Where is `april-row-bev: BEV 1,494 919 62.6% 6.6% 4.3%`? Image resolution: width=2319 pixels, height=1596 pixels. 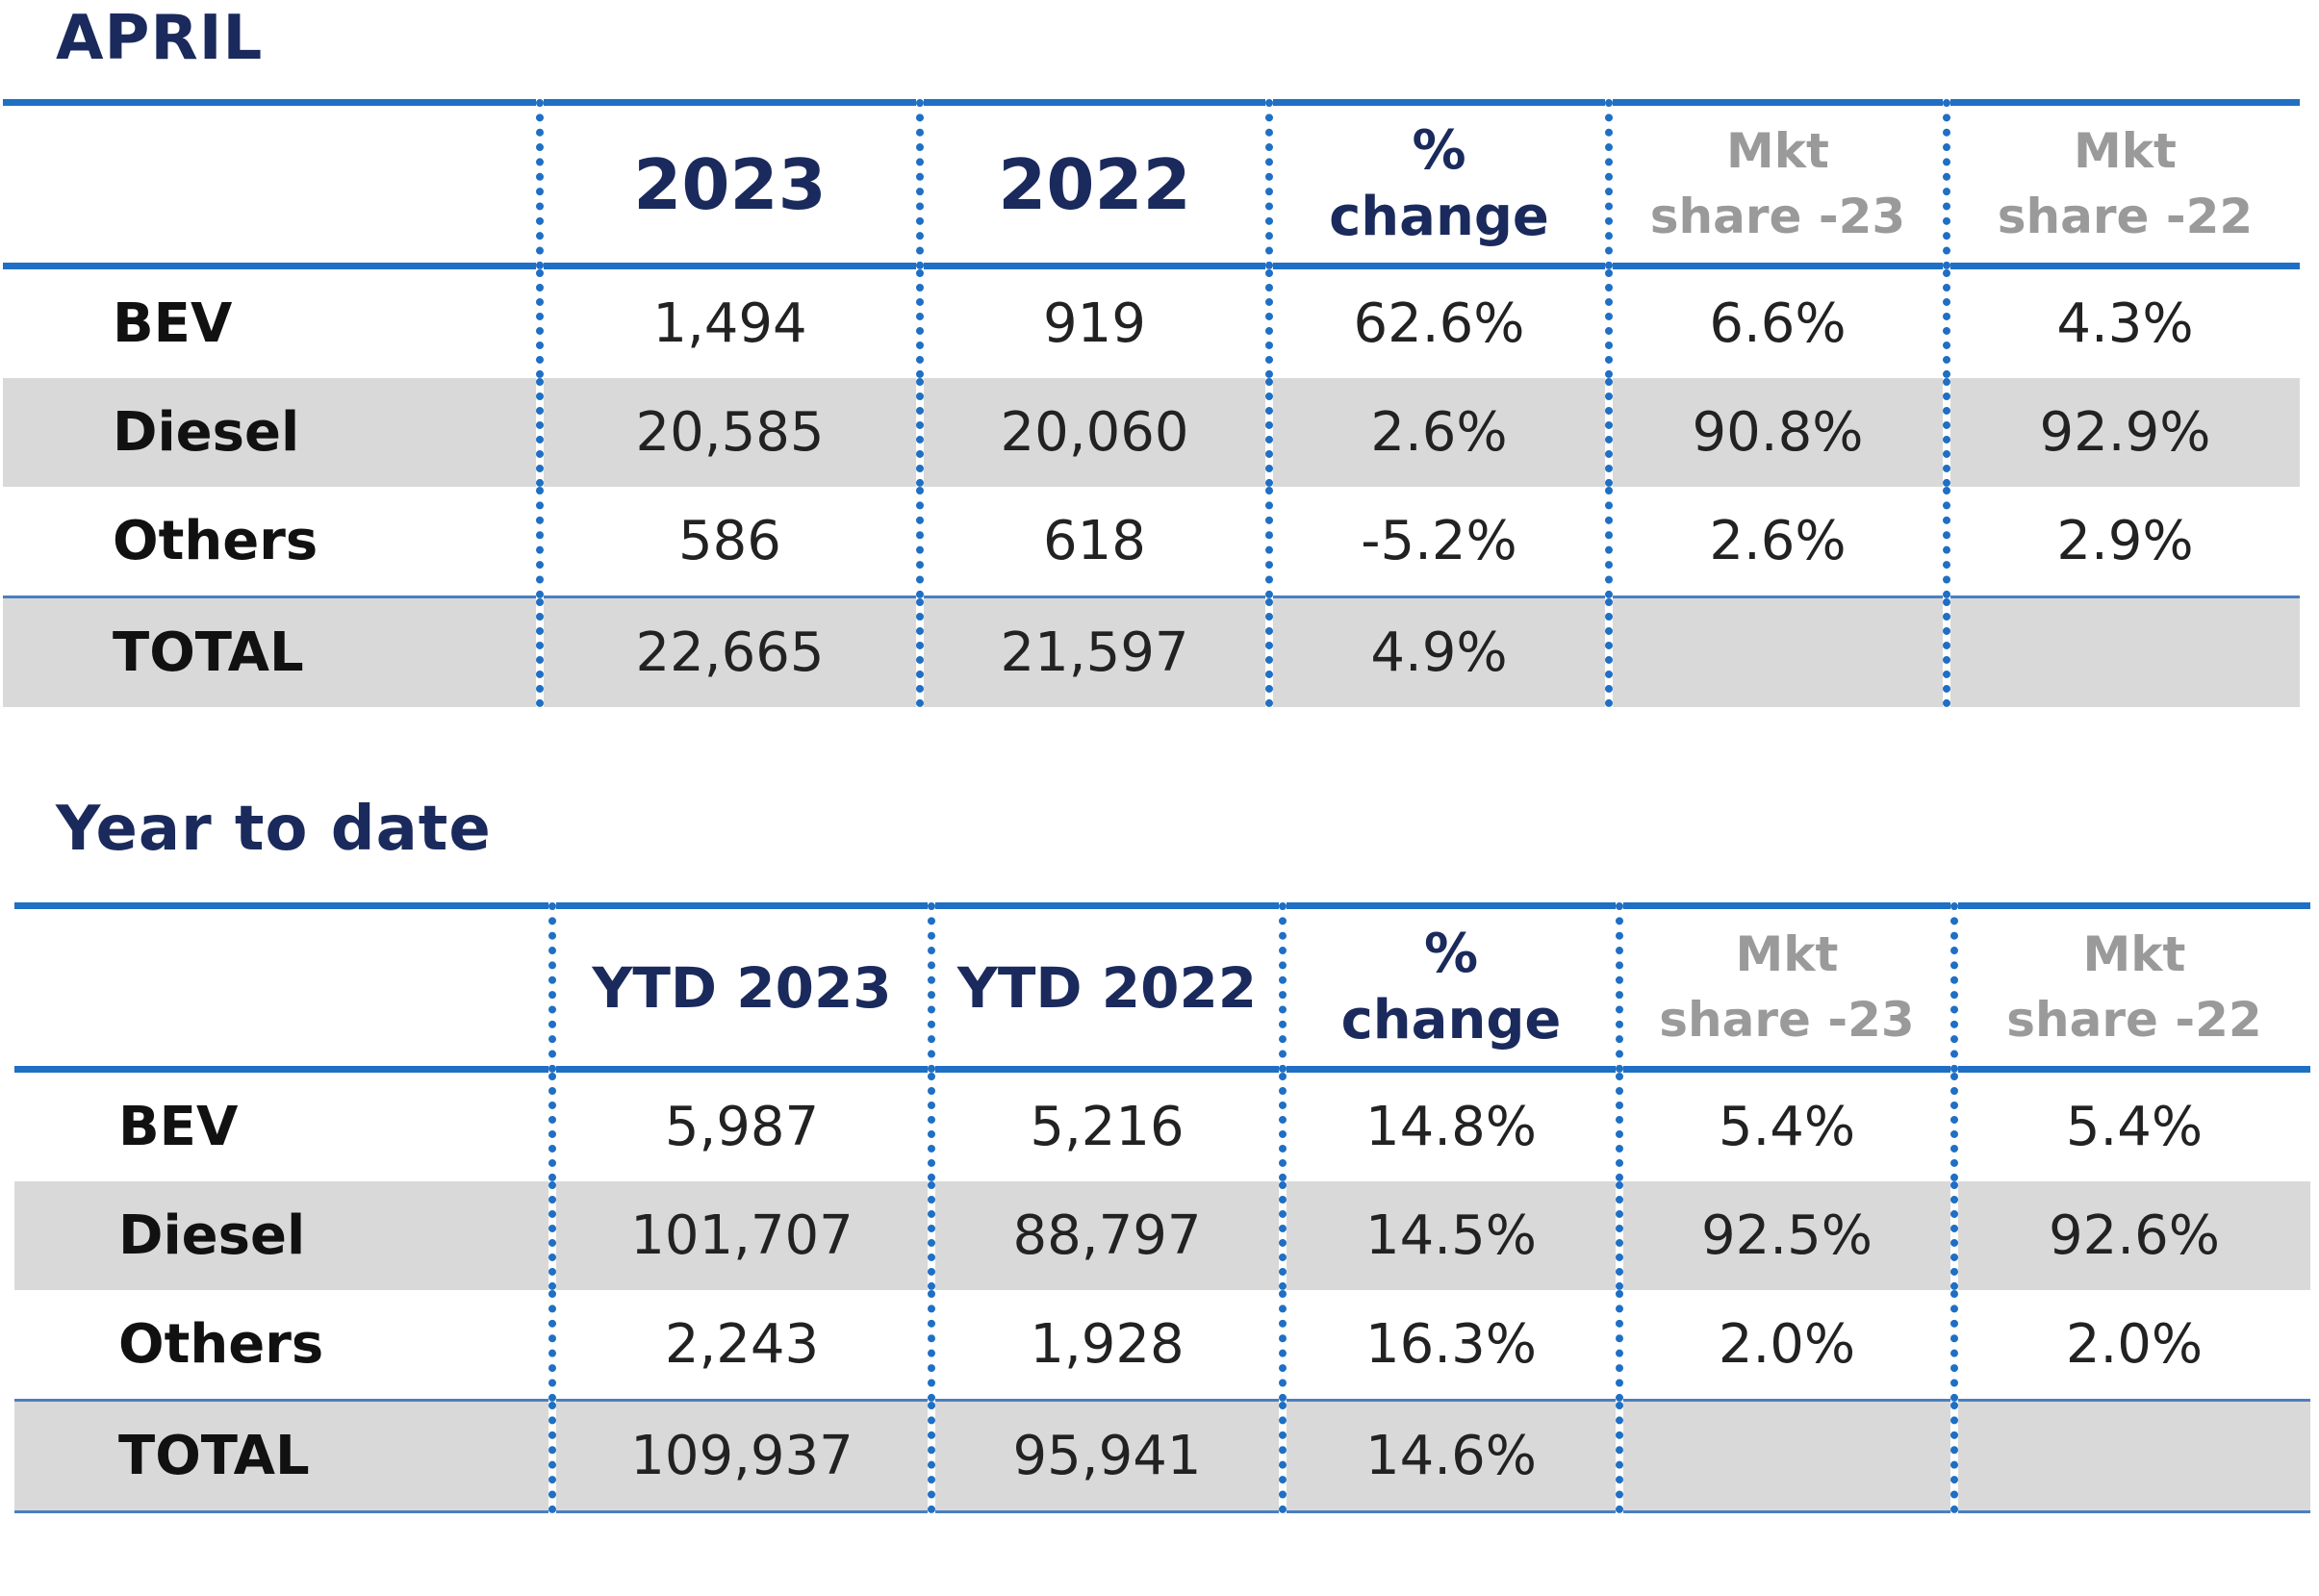 april-row-bev: BEV 1,494 919 62.6% 6.6% 4.3% is located at coordinates (1151, 322).